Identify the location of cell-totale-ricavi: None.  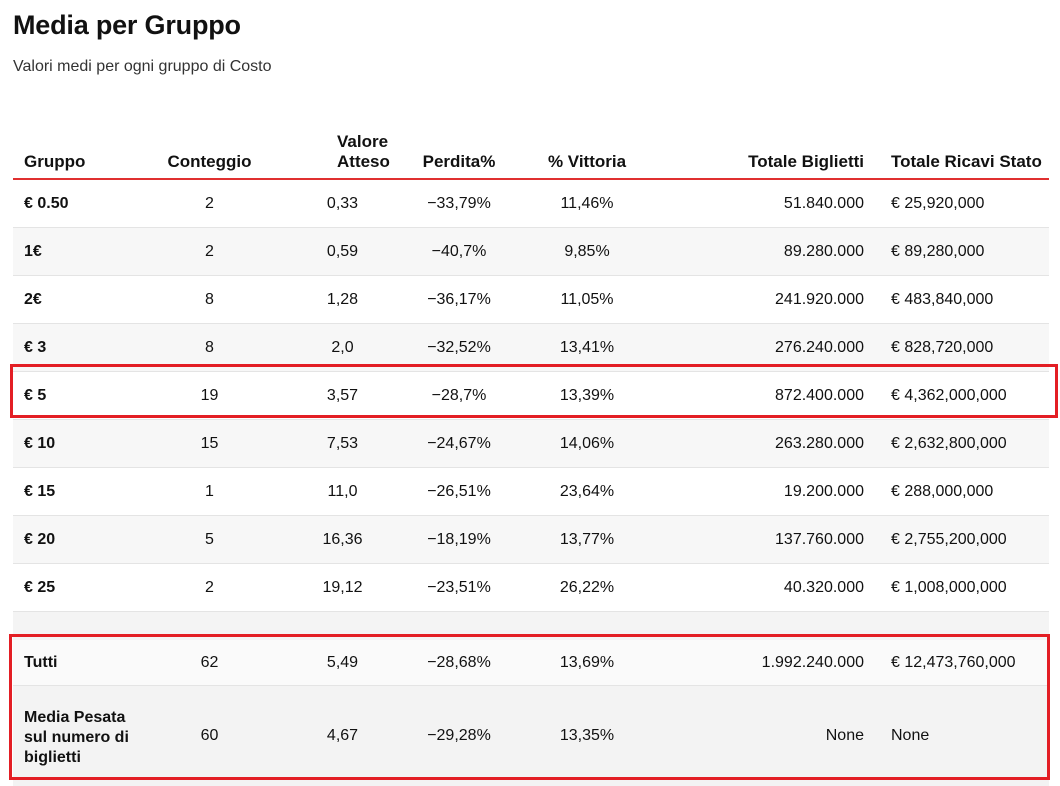
(961, 736).